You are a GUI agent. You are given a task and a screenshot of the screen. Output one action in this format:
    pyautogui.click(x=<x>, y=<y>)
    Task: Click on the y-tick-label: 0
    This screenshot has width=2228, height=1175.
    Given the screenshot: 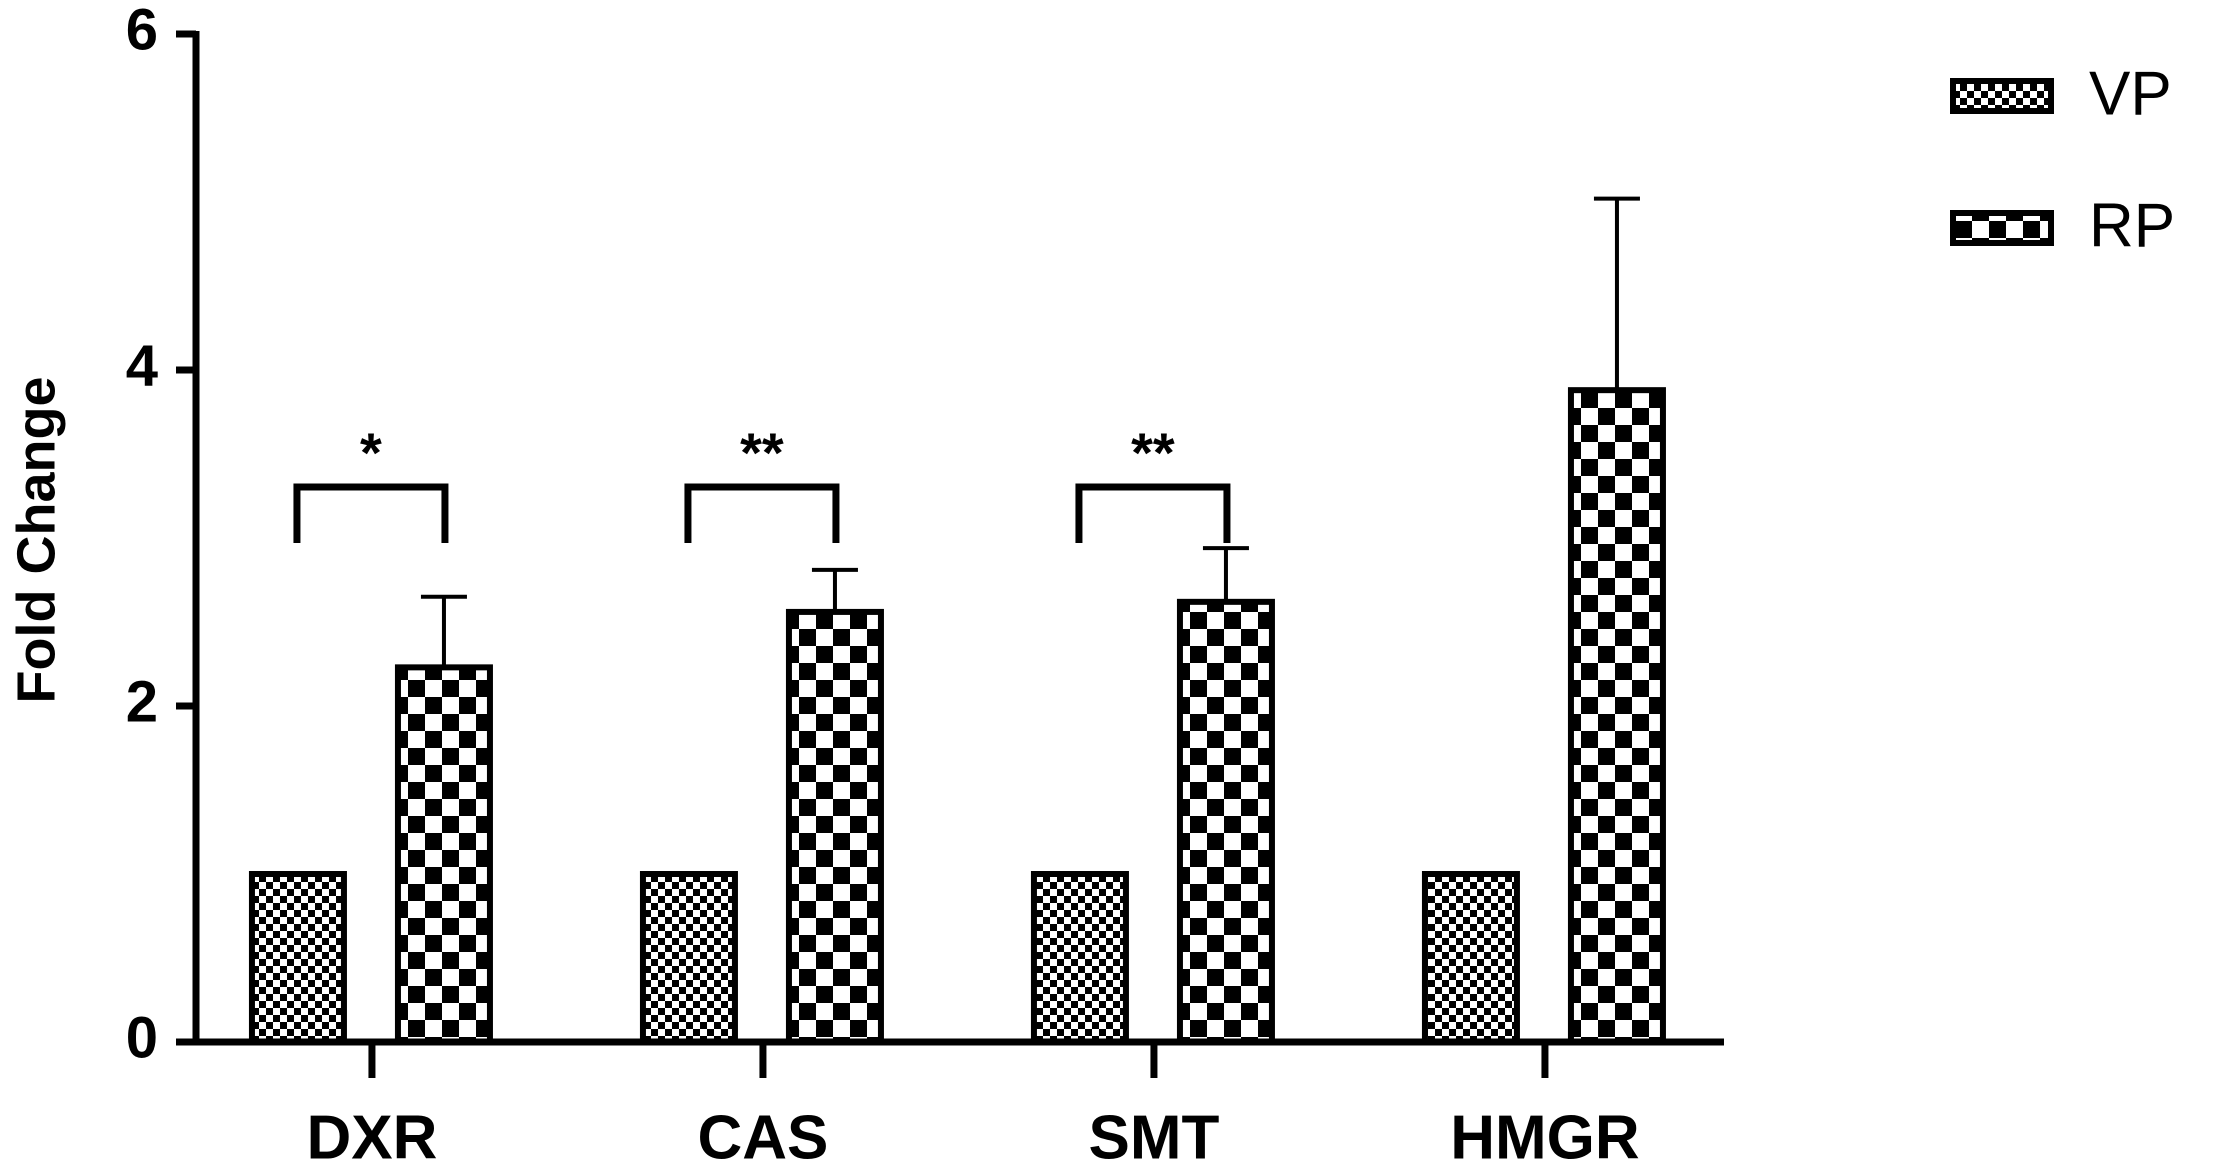 What is the action you would take?
    pyautogui.click(x=142, y=1037)
    